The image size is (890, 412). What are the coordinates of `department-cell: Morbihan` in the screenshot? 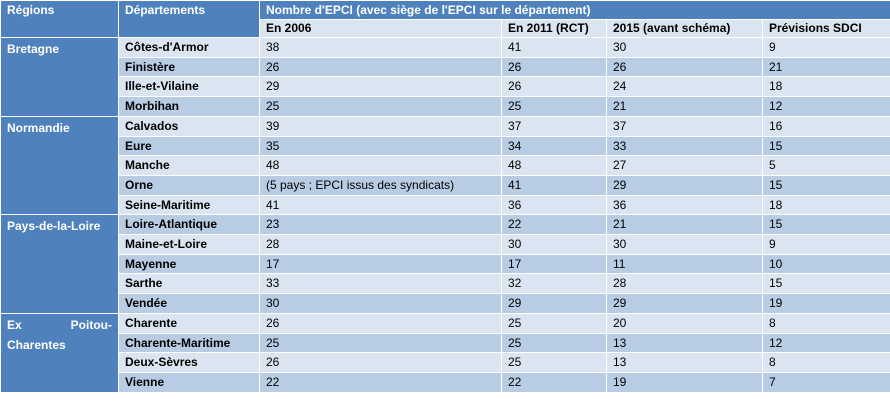 It's located at (189, 106).